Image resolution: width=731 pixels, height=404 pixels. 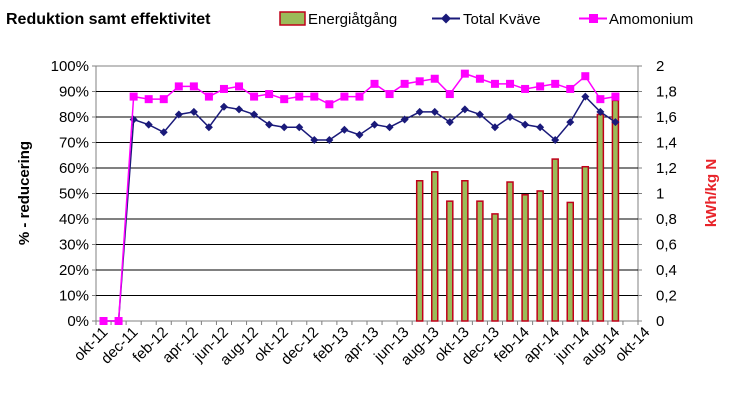 I want to click on legend-label-energi: Energiåtgång, so click(x=352, y=19).